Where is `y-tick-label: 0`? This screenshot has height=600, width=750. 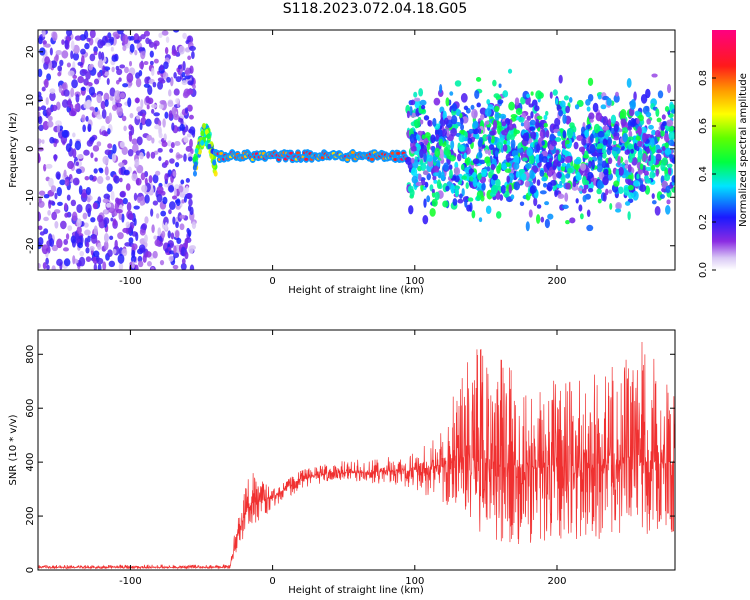 y-tick-label: 0 is located at coordinates (30, 149).